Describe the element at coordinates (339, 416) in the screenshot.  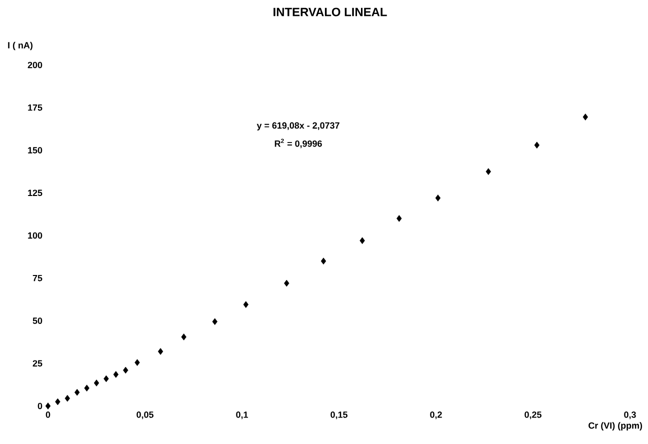
I see `x-tick-label: 0,15` at that location.